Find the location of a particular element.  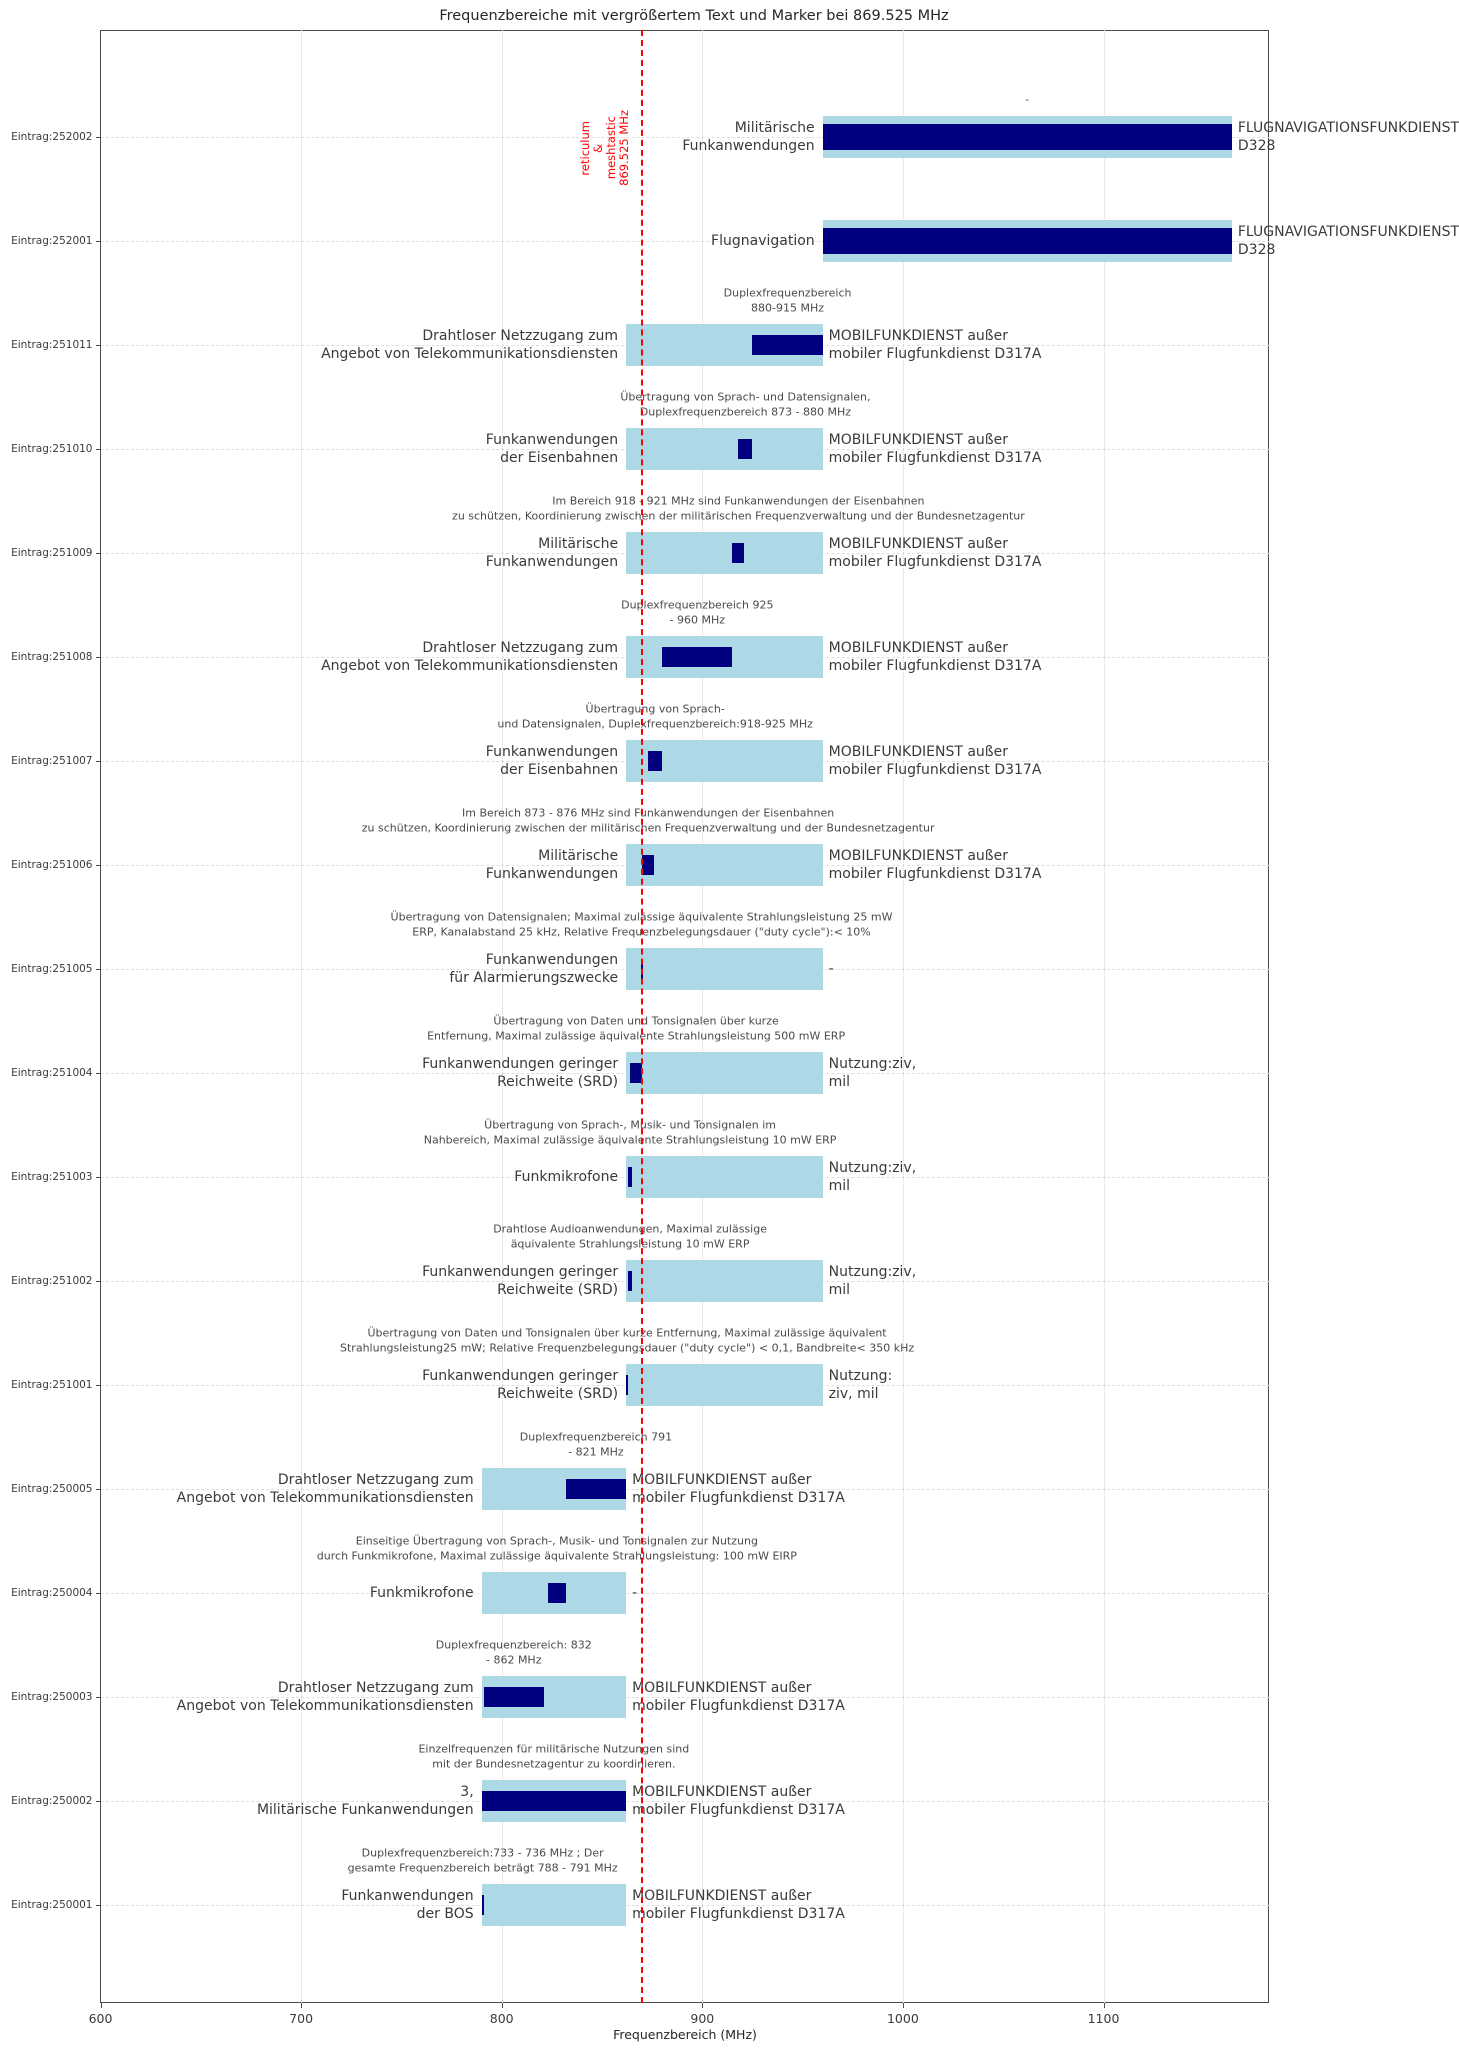

y-tick-label: Eintrag:251002 is located at coordinates (52, 1281).